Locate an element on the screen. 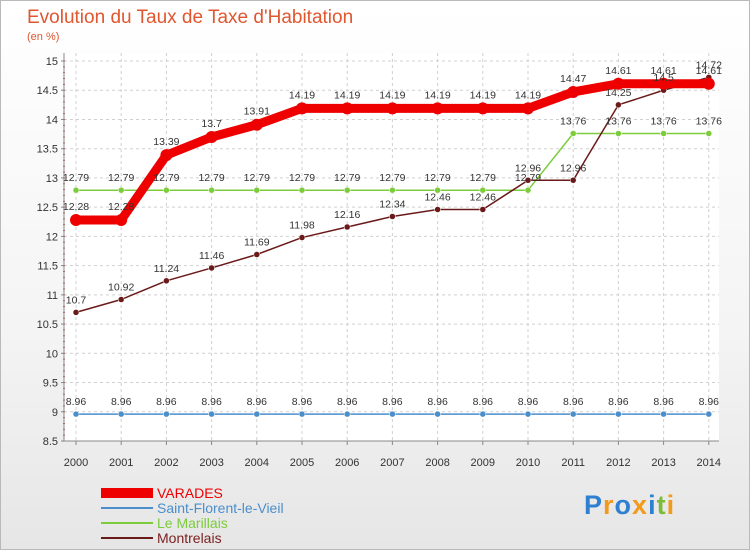 This screenshot has height=550, width=750. y-tick-label: 11 is located at coordinates (52, 296).